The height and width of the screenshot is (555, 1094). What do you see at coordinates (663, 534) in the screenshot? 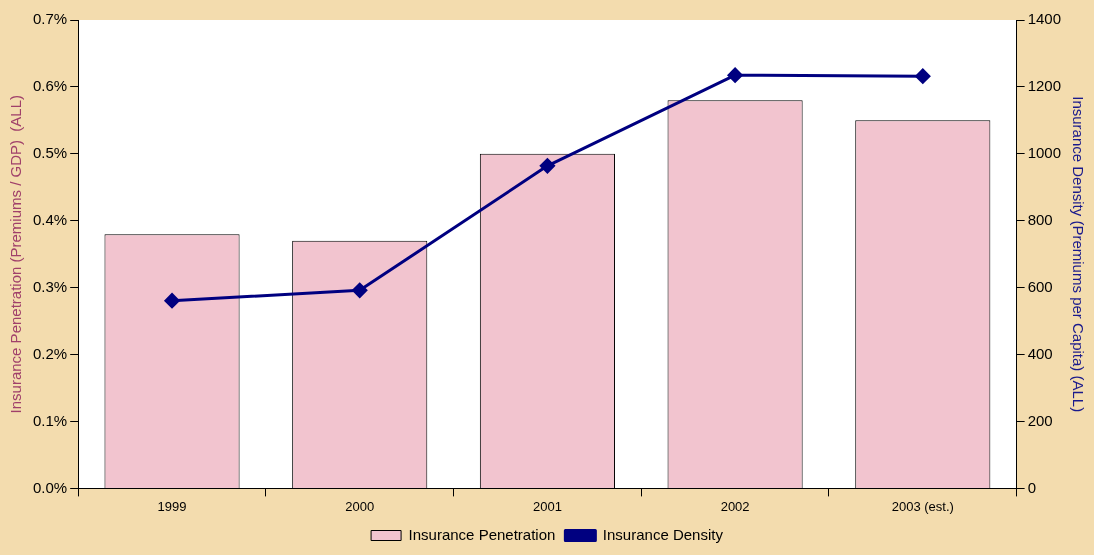
I see `legend-label: Insurance Density` at bounding box center [663, 534].